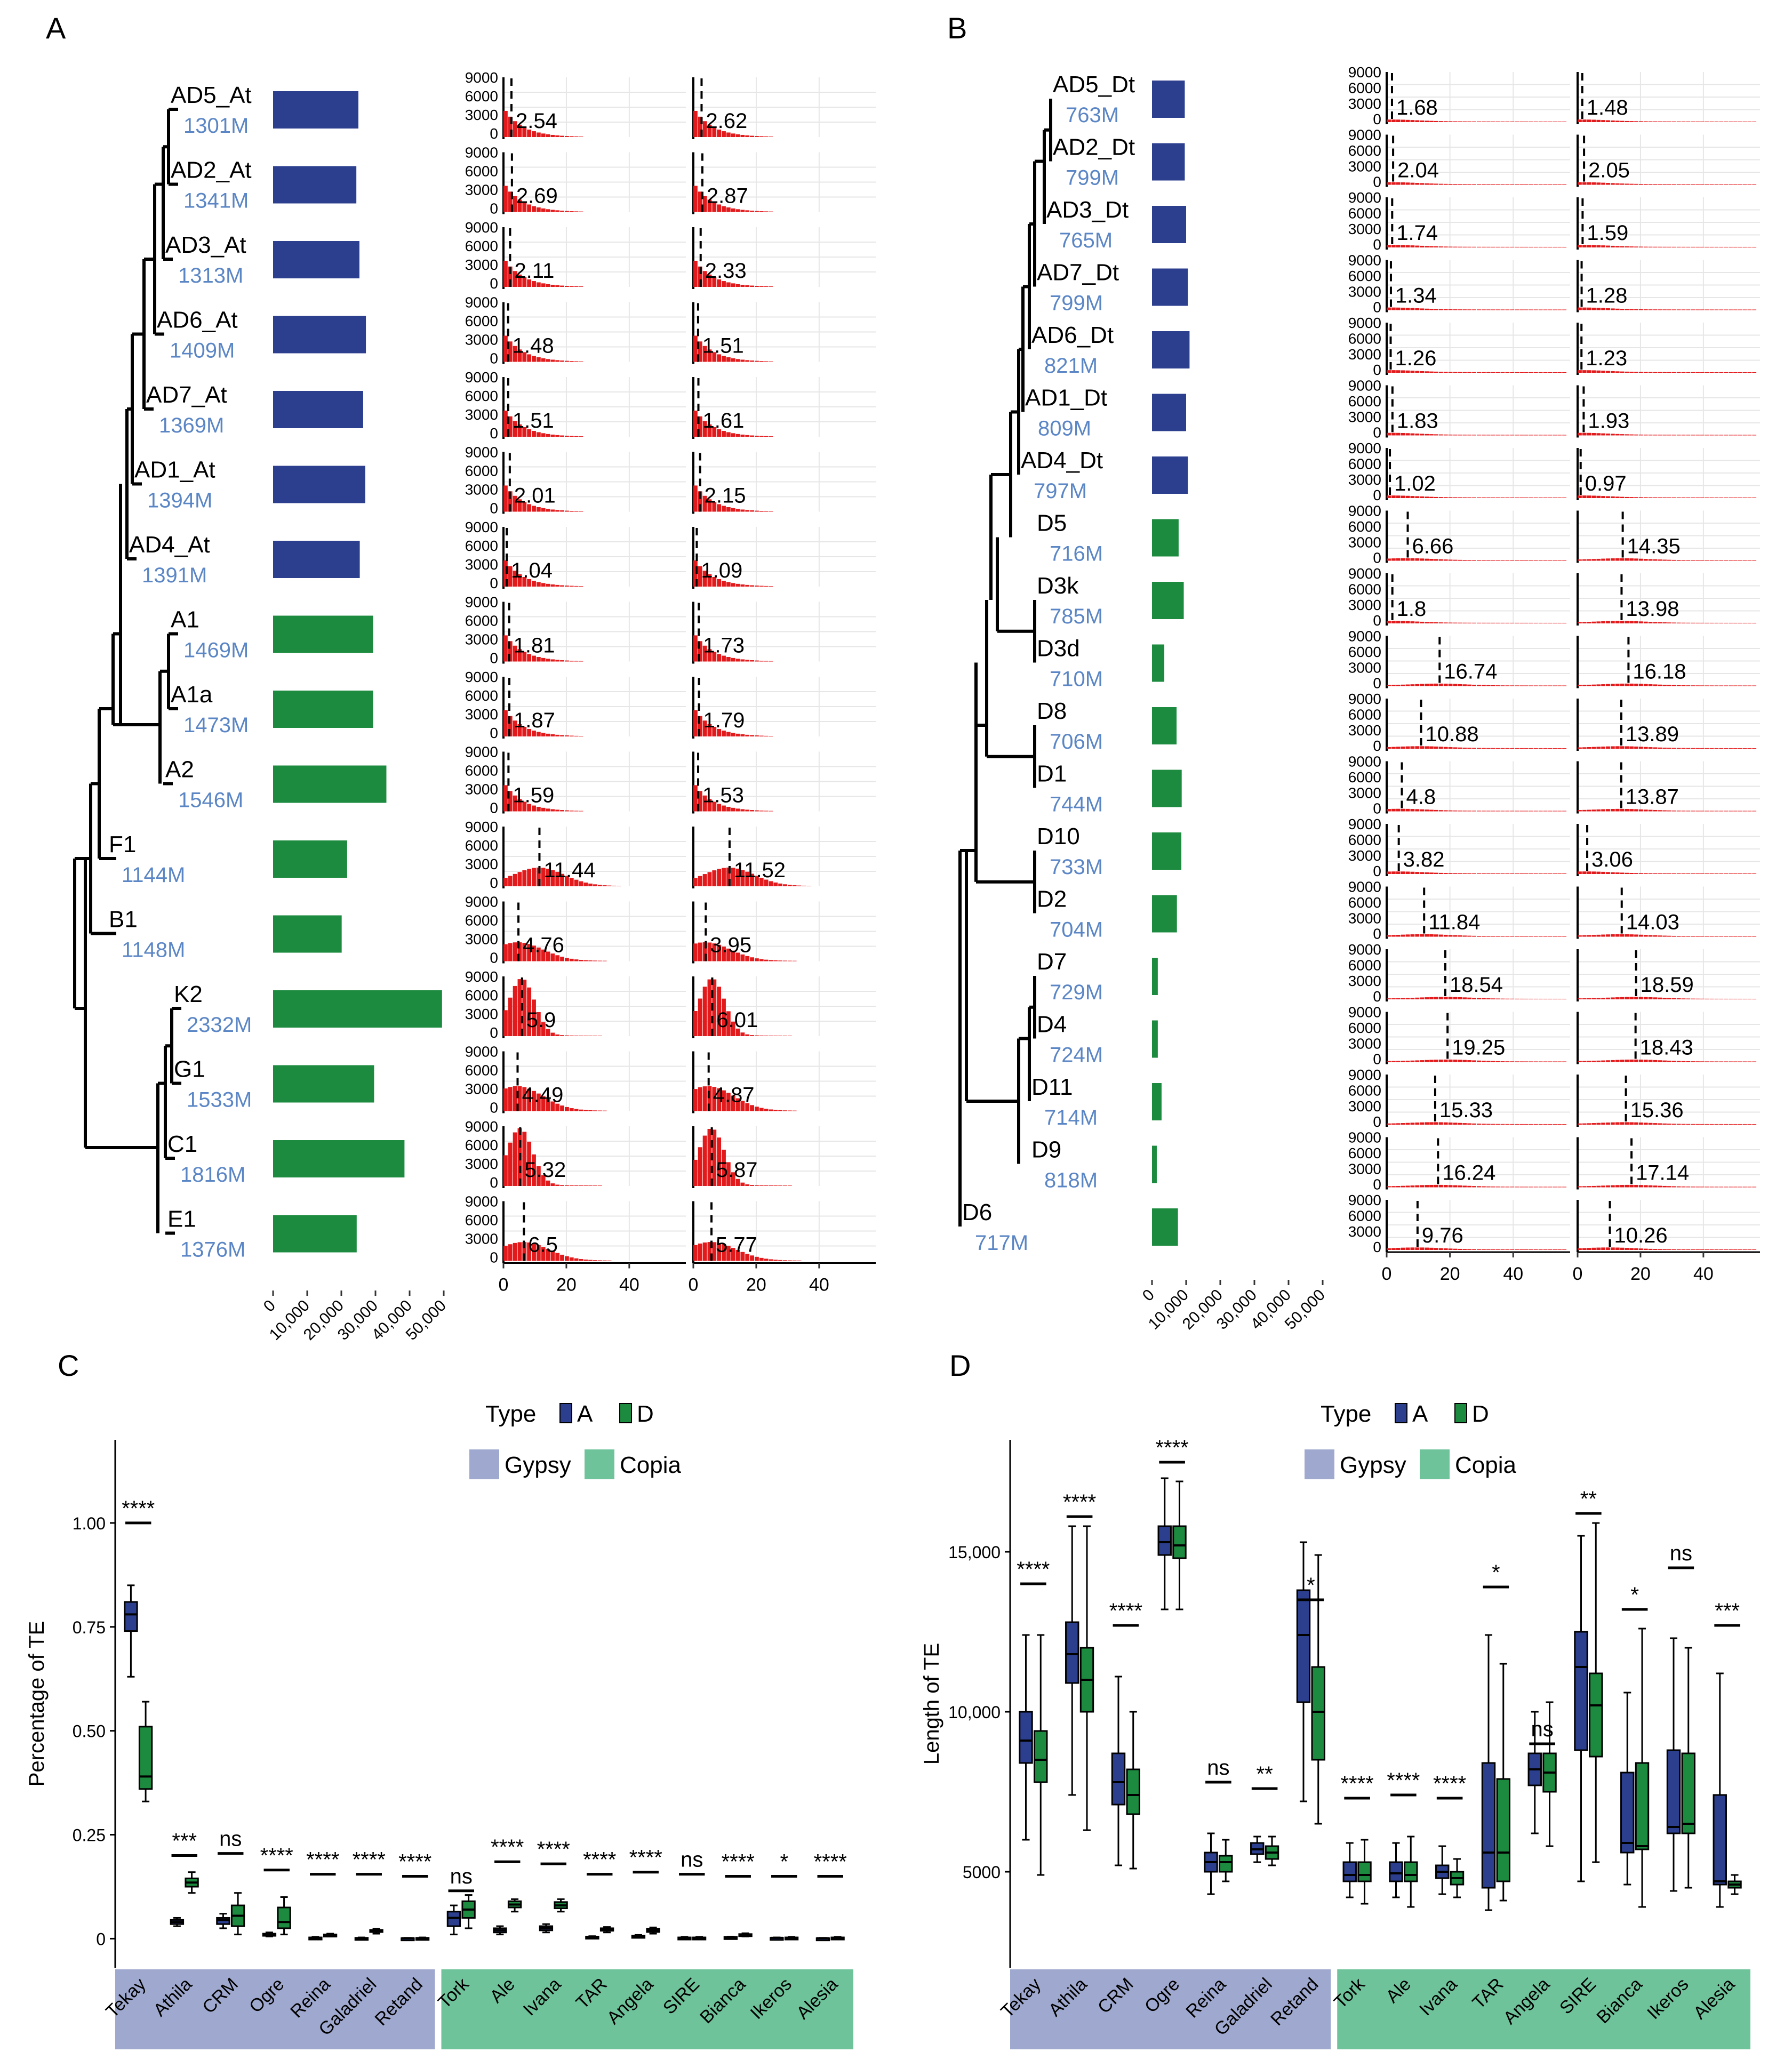  Describe the element at coordinates (1058, 649) in the screenshot. I see `taxon-name: D3d` at that location.